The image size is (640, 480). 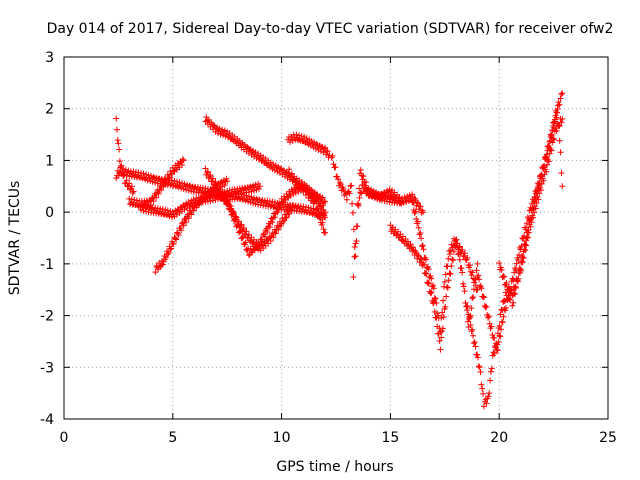 I want to click on series-trace-p, so click(x=520, y=222).